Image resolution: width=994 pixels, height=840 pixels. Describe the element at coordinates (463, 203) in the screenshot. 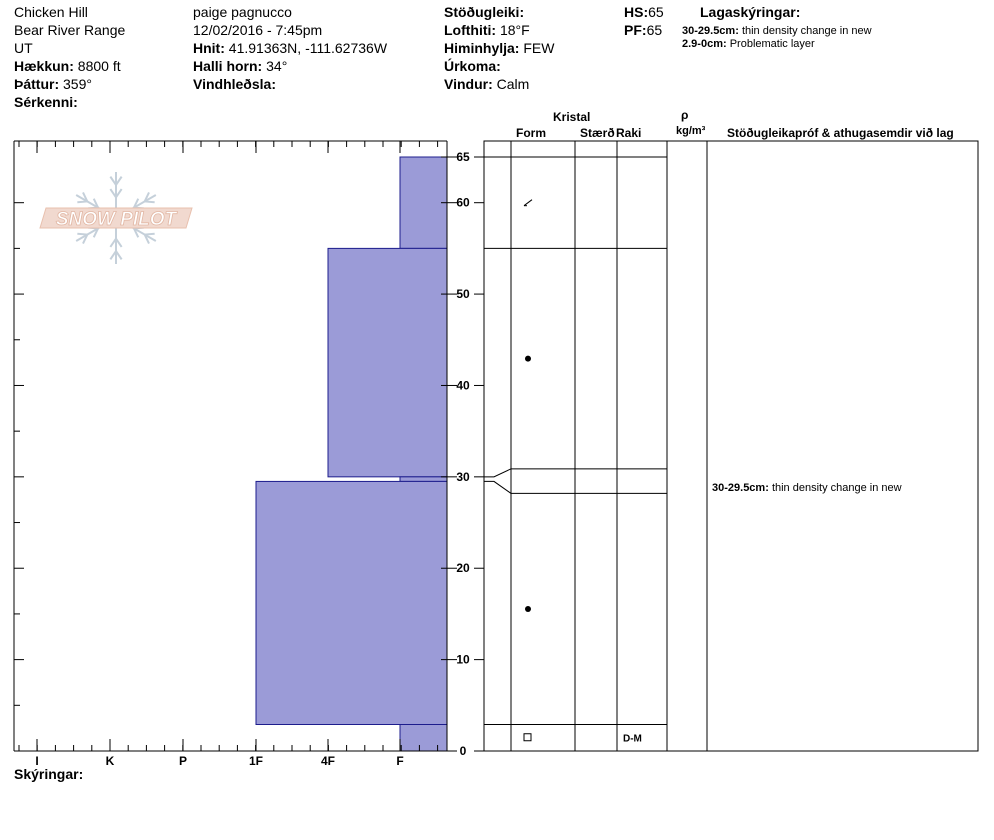

I see `depth-tick-label: 60` at that location.